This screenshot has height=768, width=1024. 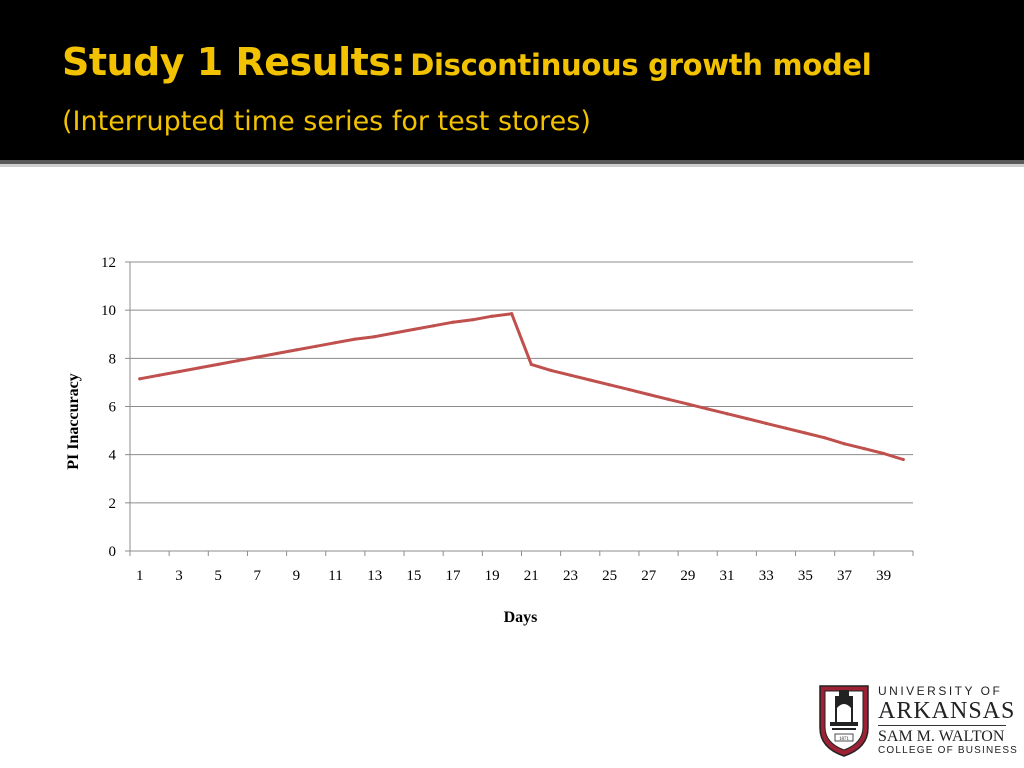 I want to click on y-tick-label: 6, so click(x=113, y=408).